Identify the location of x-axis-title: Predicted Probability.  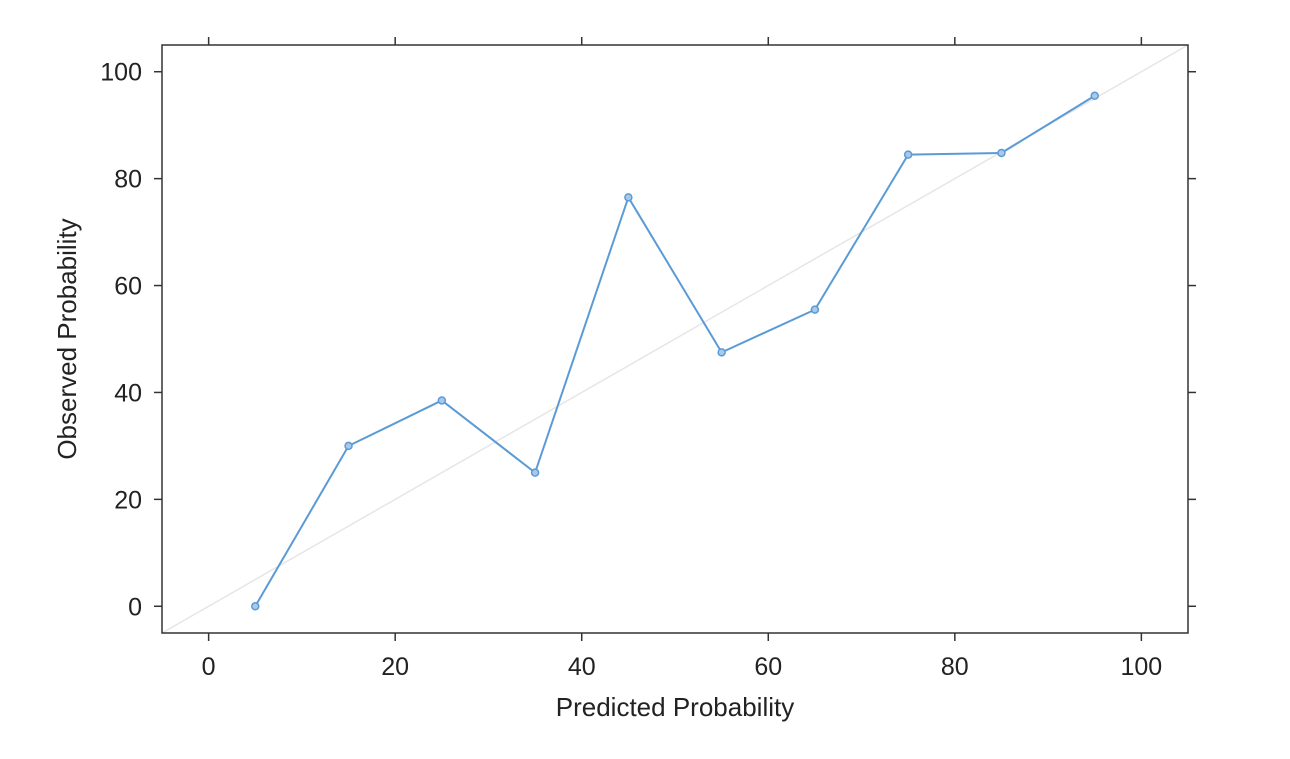
(675, 707).